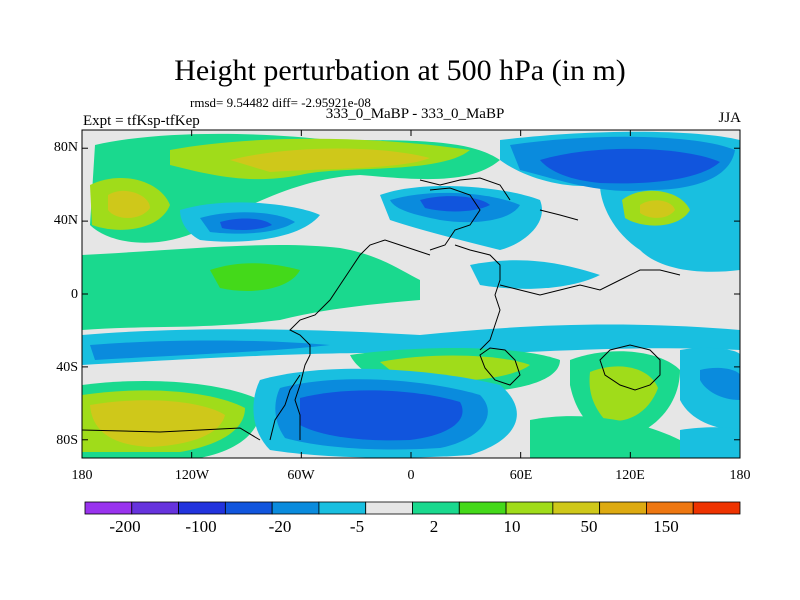  What do you see at coordinates (125, 526) in the screenshot?
I see `colorbar-label: -200` at bounding box center [125, 526].